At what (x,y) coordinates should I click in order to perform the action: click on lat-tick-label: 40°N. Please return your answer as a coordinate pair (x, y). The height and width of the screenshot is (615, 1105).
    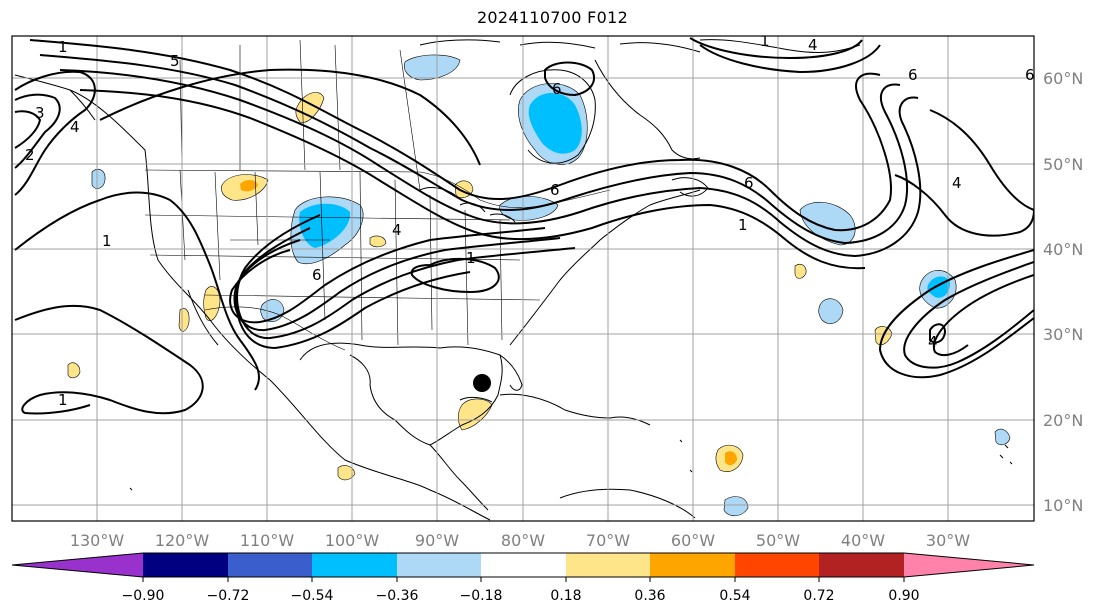
    Looking at the image, I should click on (1063, 249).